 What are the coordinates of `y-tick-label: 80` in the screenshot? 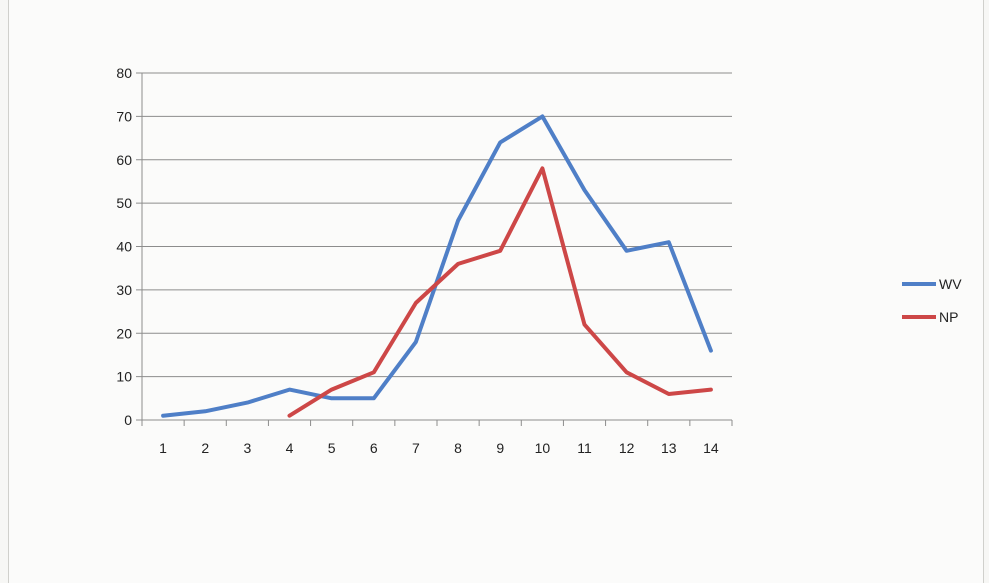 It's located at (124, 73).